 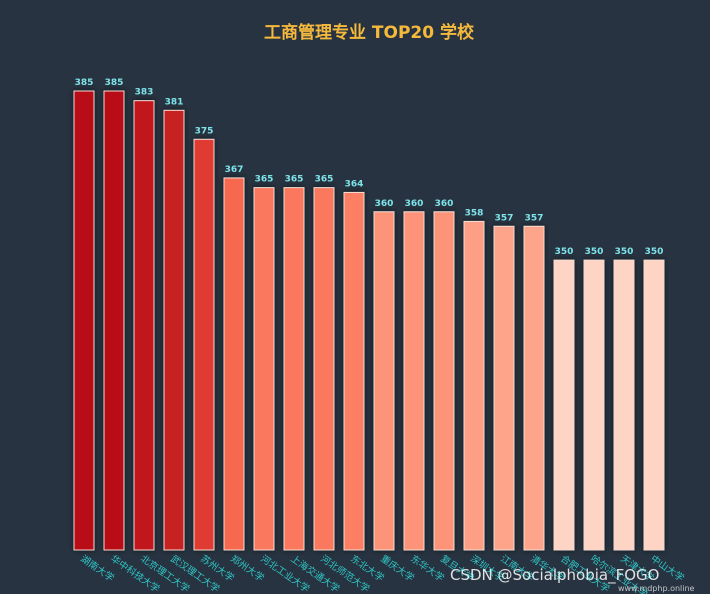 I want to click on value-label-10: 364, so click(x=354, y=184).